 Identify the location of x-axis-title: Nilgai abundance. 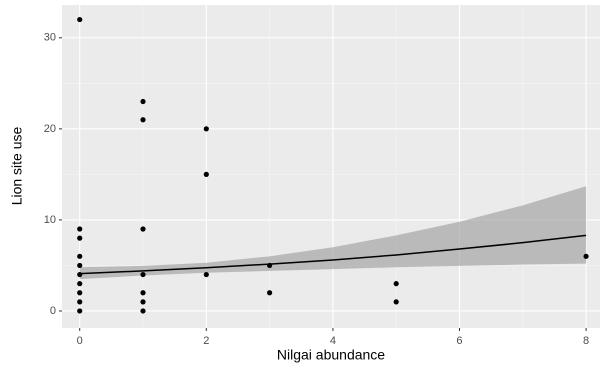
(331, 355).